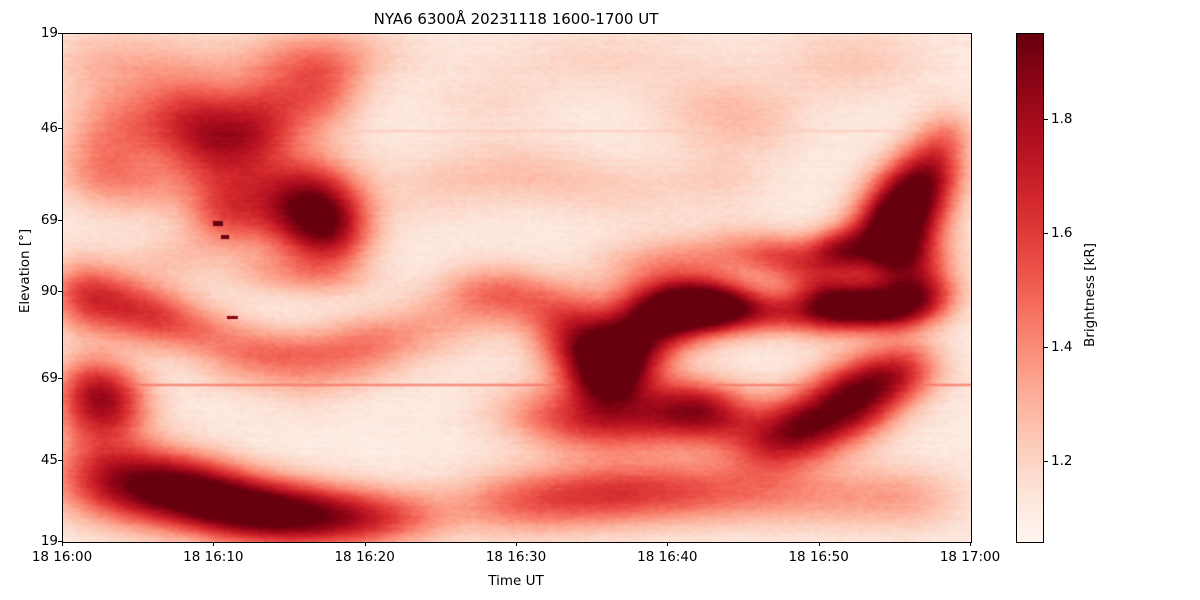 The width and height of the screenshot is (1200, 600). What do you see at coordinates (49, 291) in the screenshot?
I see `y-tick-label: 90` at bounding box center [49, 291].